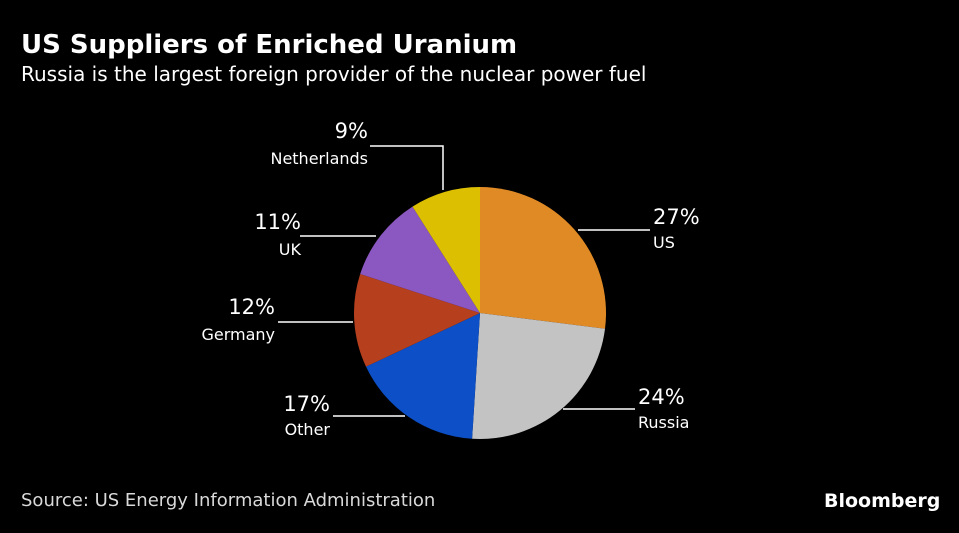  Describe the element at coordinates (422, 376) in the screenshot. I see `pie-slice-other` at that location.